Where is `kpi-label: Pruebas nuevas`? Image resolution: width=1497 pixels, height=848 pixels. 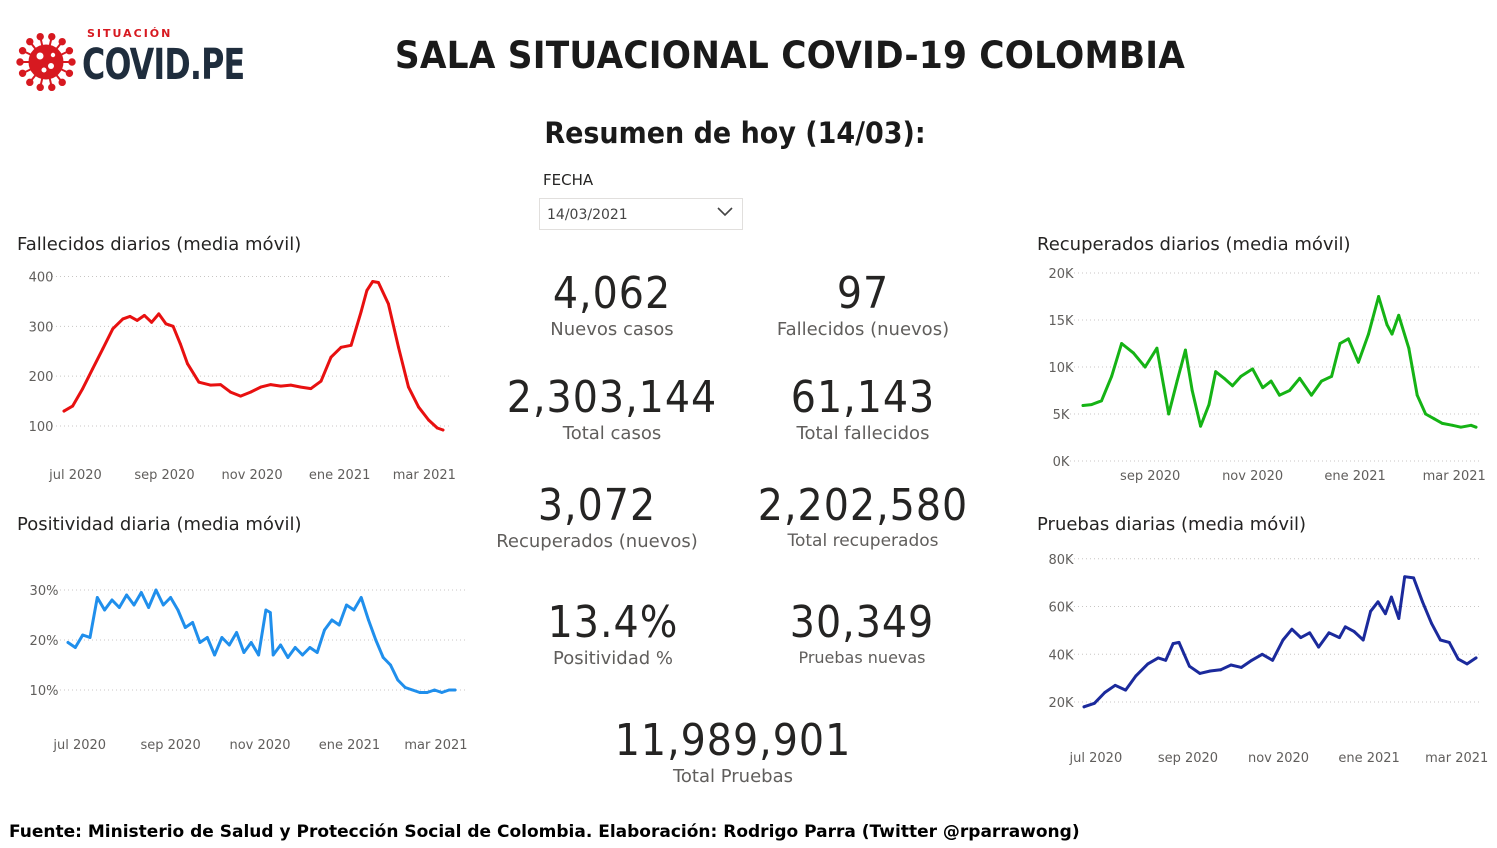 kpi-label: Pruebas nuevas is located at coordinates (862, 657).